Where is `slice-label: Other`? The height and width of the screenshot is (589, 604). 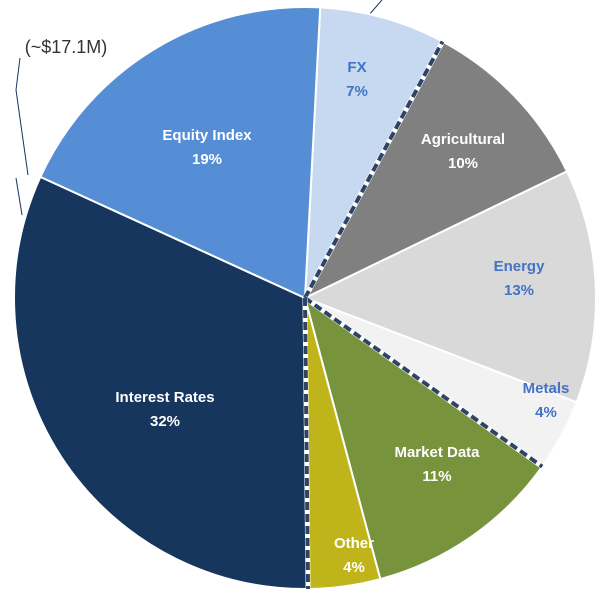 slice-label: Other is located at coordinates (354, 543).